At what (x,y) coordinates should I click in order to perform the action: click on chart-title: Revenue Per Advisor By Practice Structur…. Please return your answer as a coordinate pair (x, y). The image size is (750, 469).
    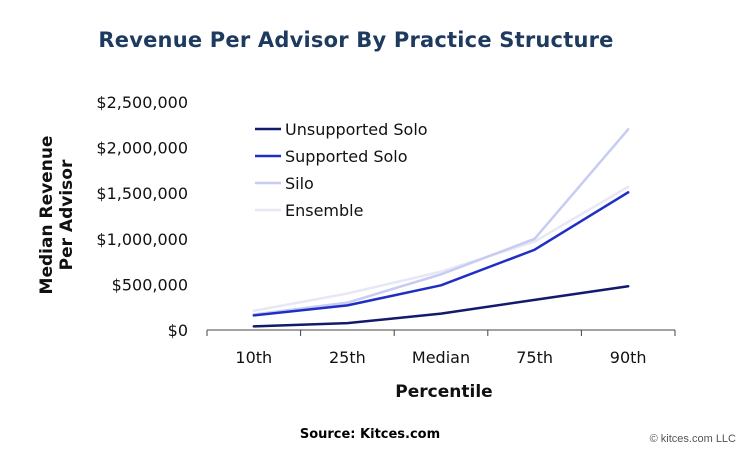
    Looking at the image, I should click on (356, 40).